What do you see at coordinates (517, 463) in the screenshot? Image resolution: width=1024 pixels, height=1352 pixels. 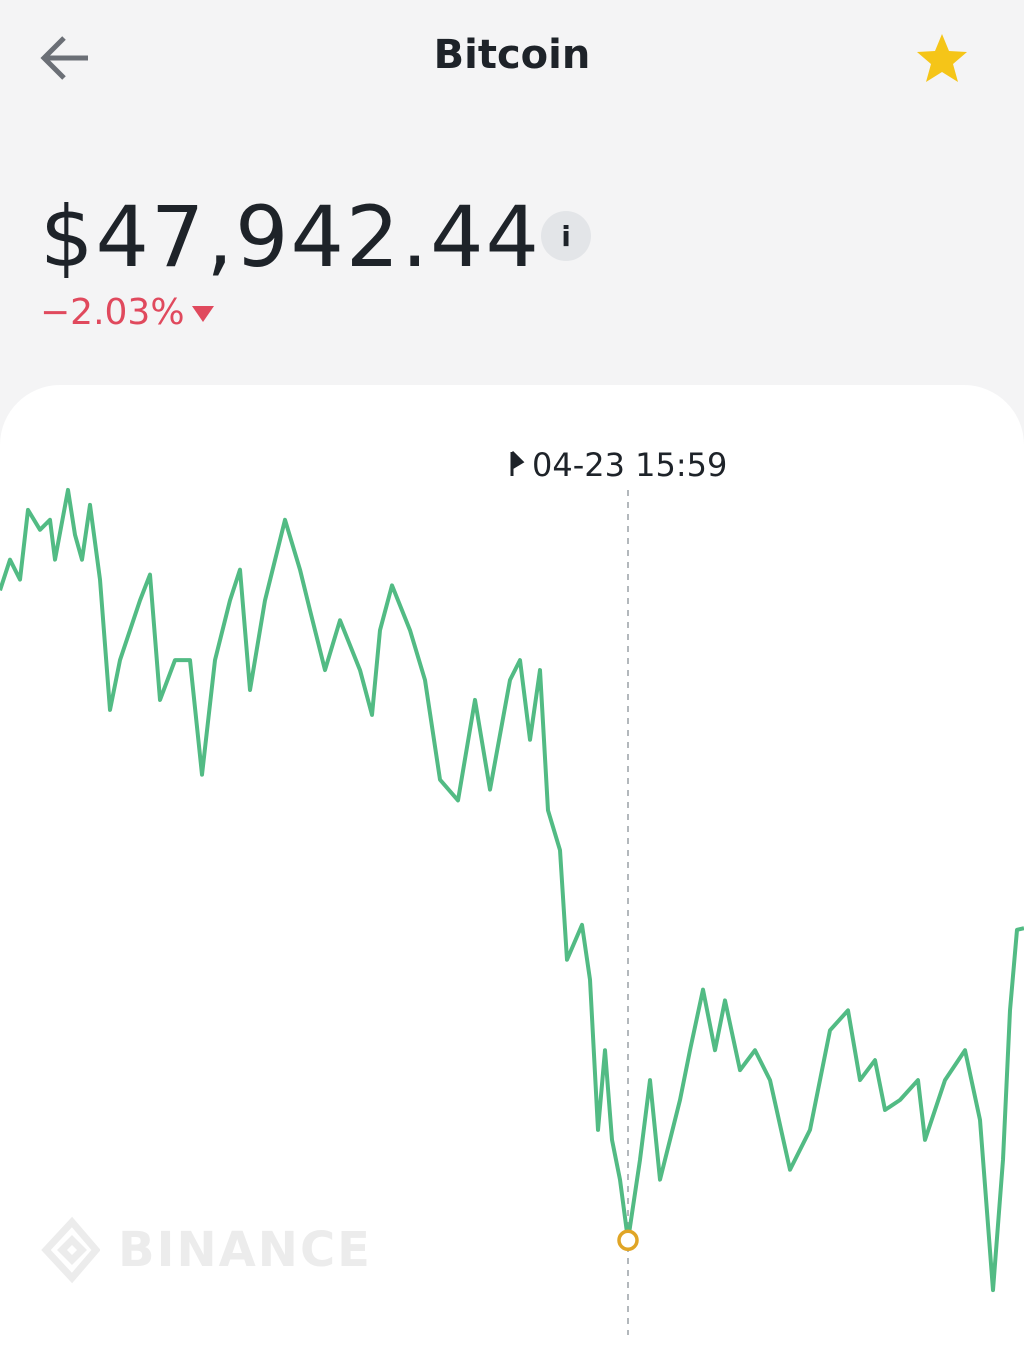 I see `flag-icon` at bounding box center [517, 463].